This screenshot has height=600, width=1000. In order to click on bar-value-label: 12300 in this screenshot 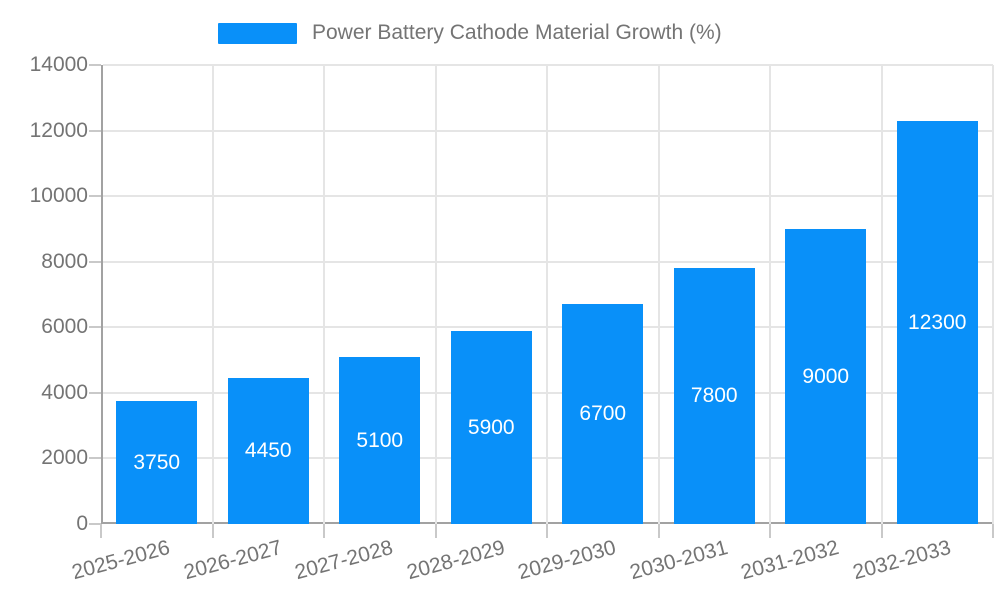, I will do `click(937, 322)`.